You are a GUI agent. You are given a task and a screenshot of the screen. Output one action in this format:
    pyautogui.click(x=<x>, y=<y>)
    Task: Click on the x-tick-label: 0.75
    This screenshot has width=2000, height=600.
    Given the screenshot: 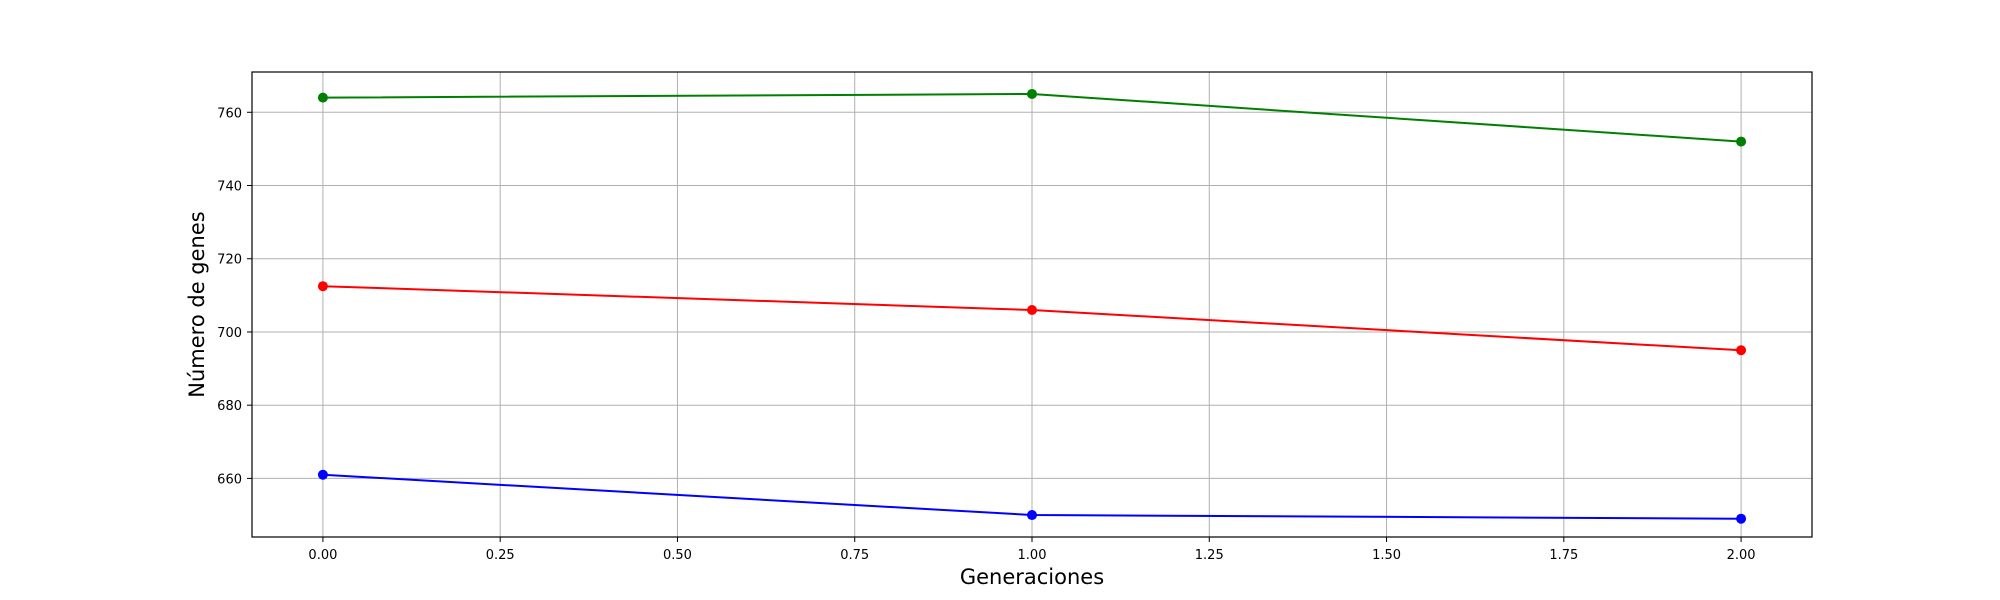 What is the action you would take?
    pyautogui.click(x=854, y=555)
    